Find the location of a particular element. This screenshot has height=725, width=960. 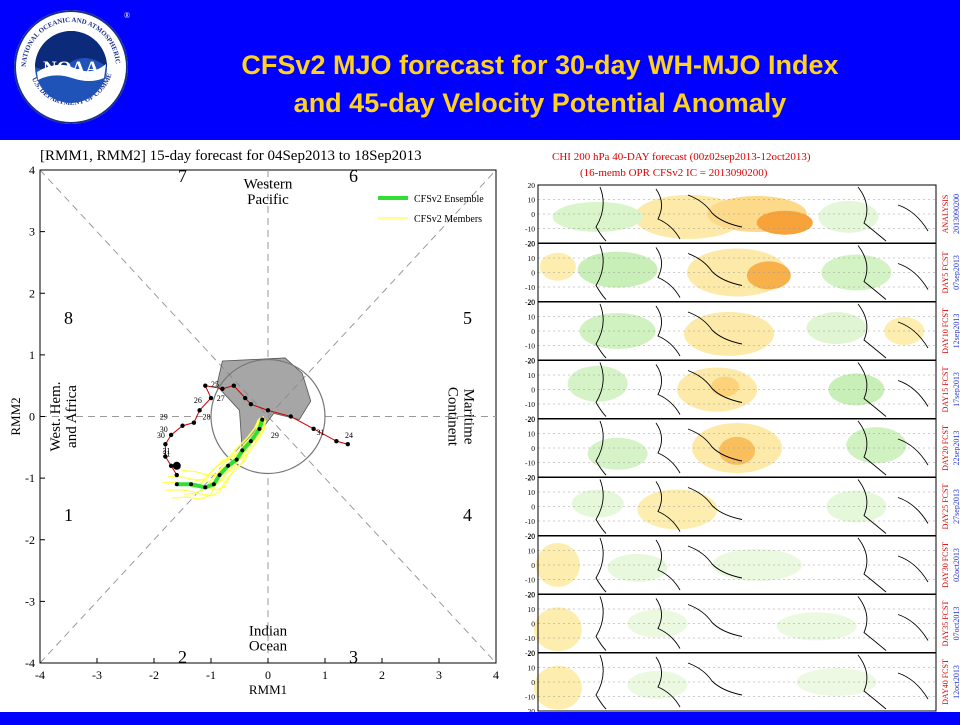

day-label: 26 is located at coordinates (198, 400).